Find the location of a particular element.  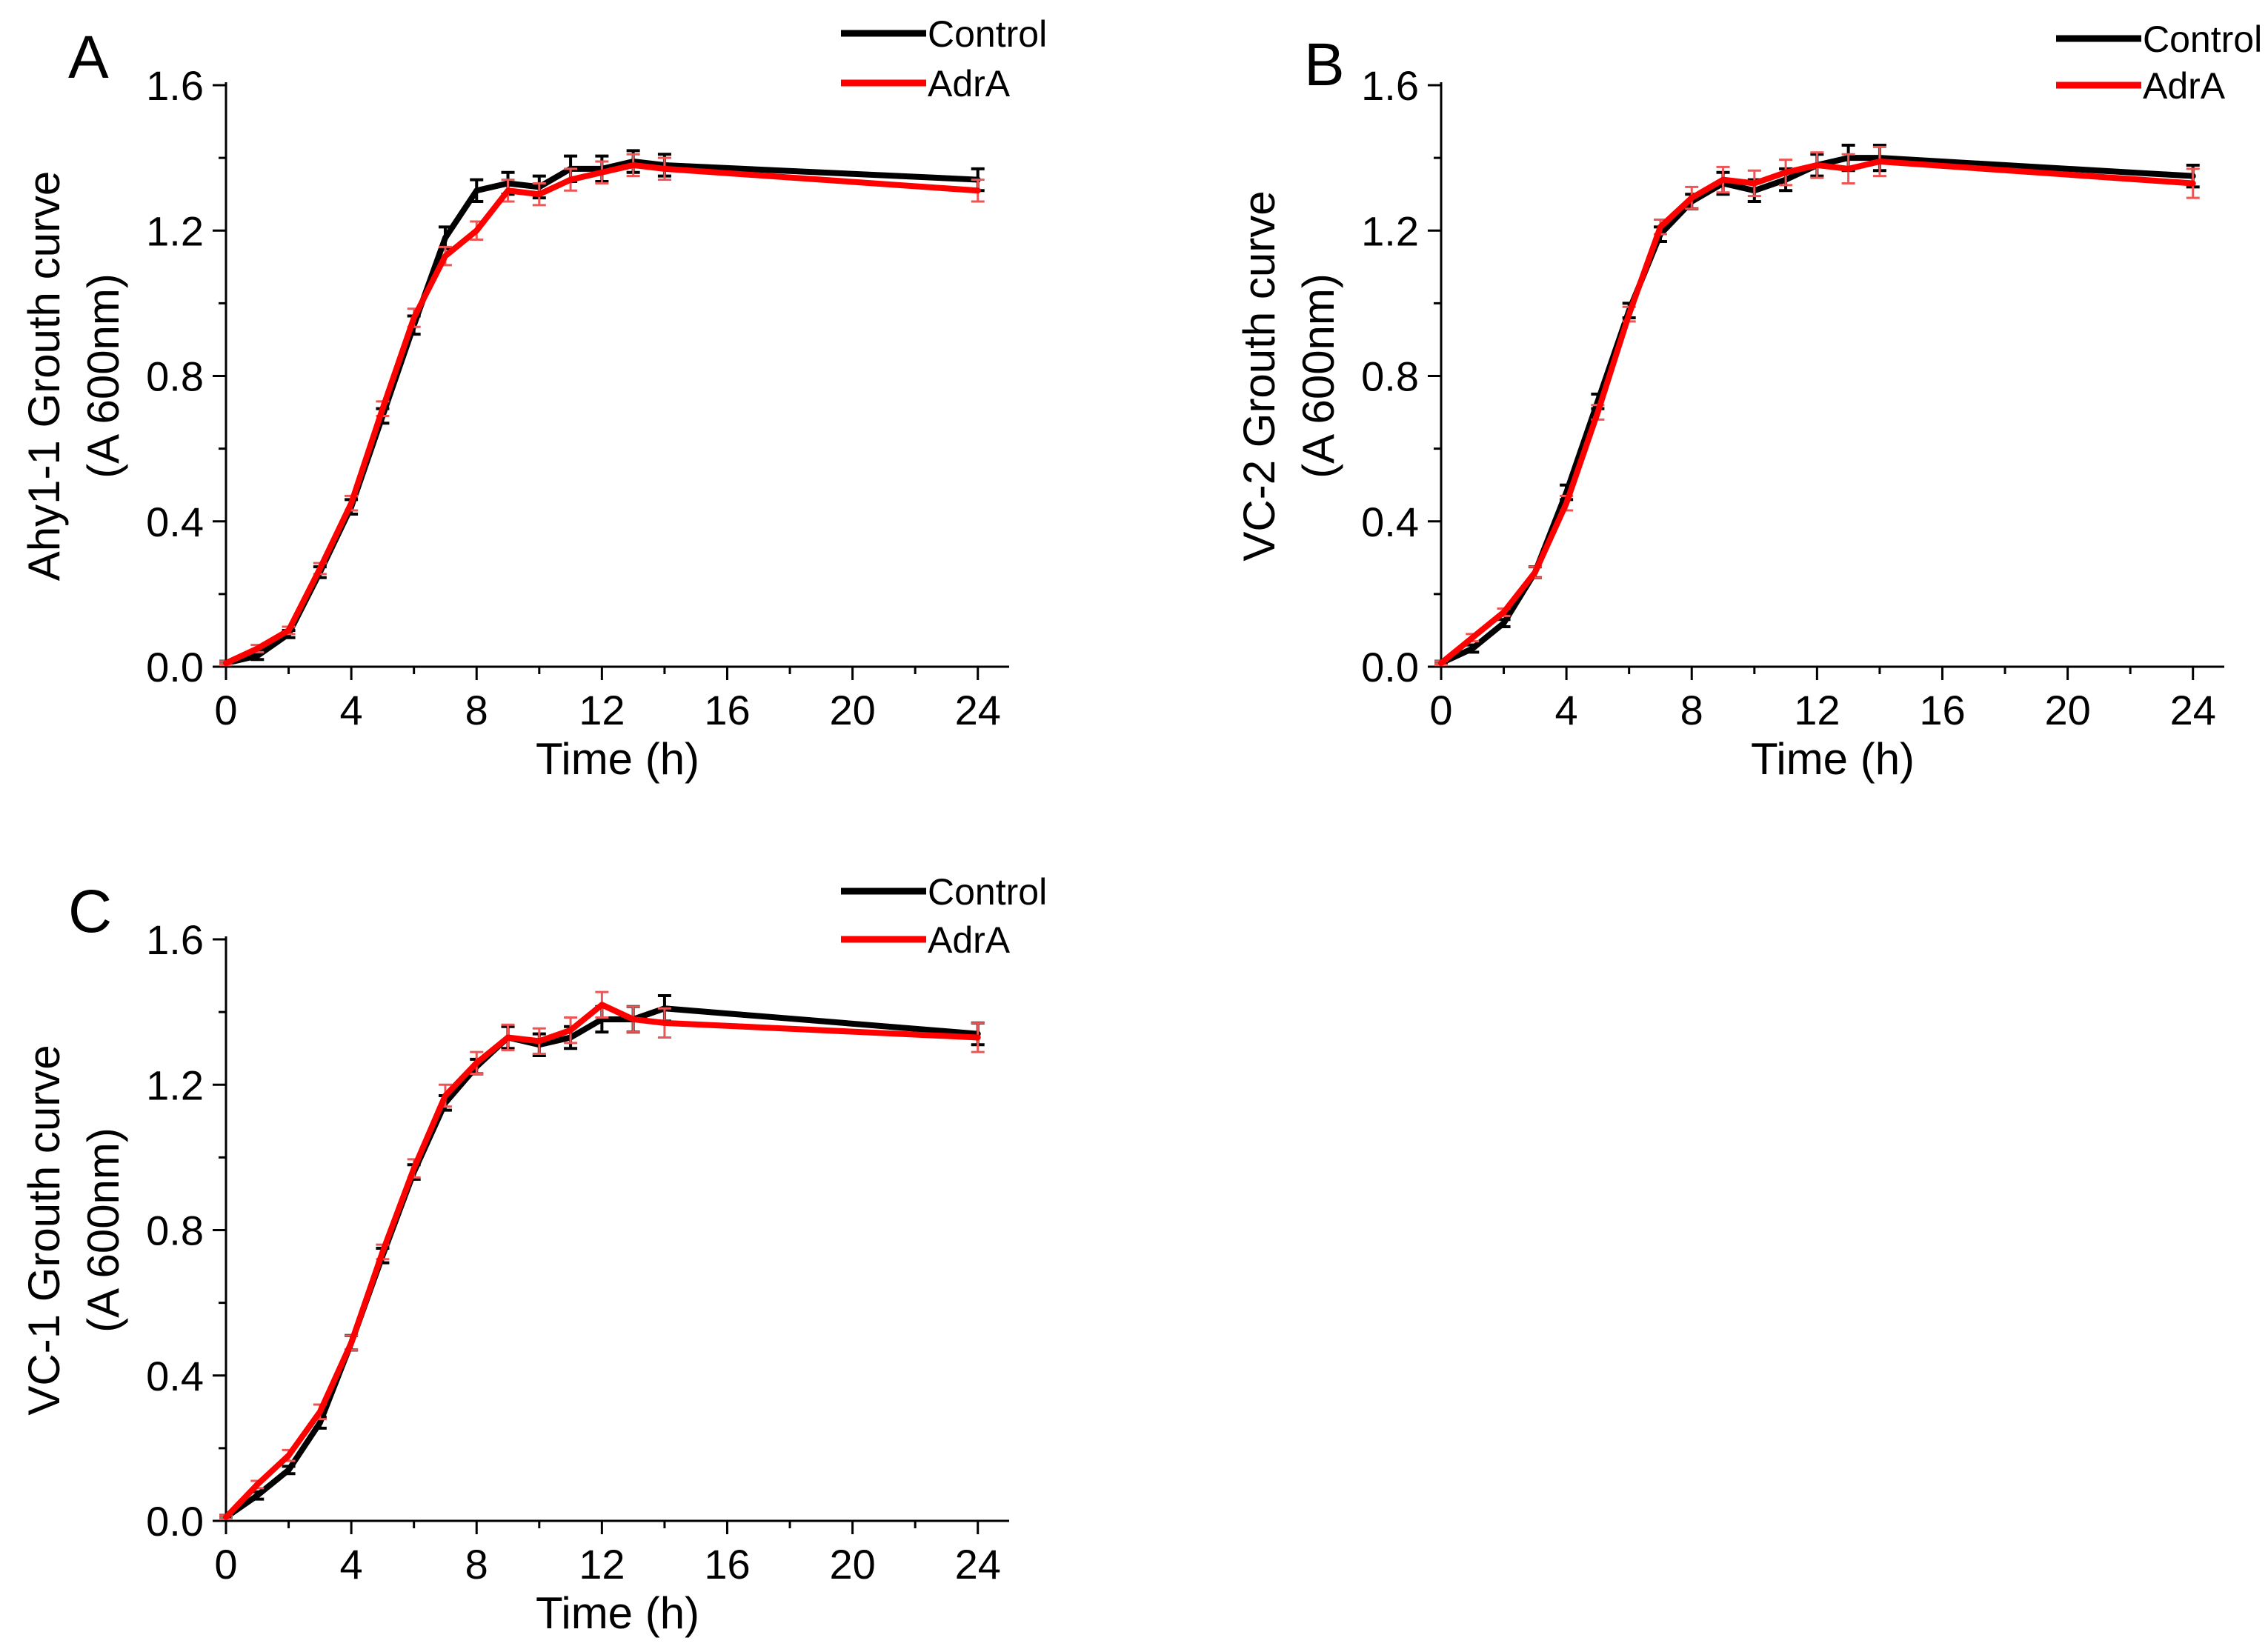

panel-label: A is located at coordinates (88, 57).